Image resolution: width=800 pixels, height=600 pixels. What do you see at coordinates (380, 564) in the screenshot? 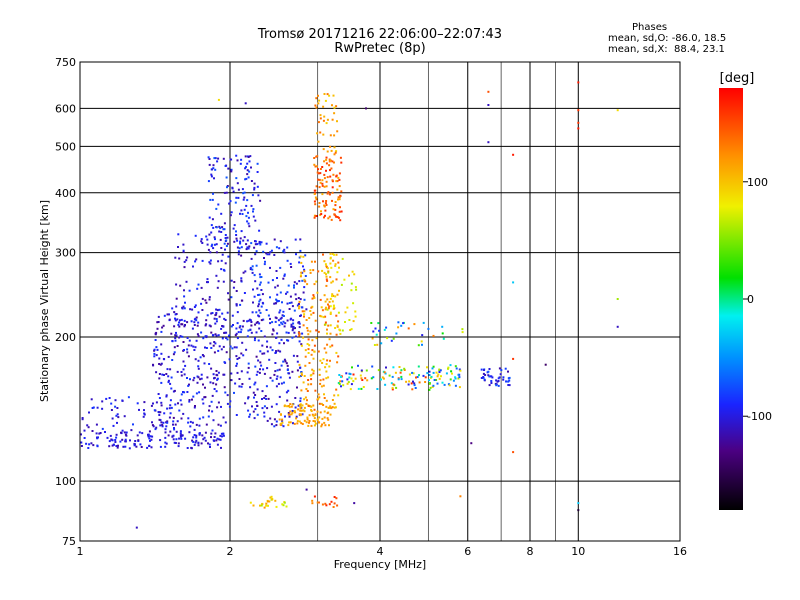
I see `x-axis-label: Frequency [MHz]` at bounding box center [380, 564].